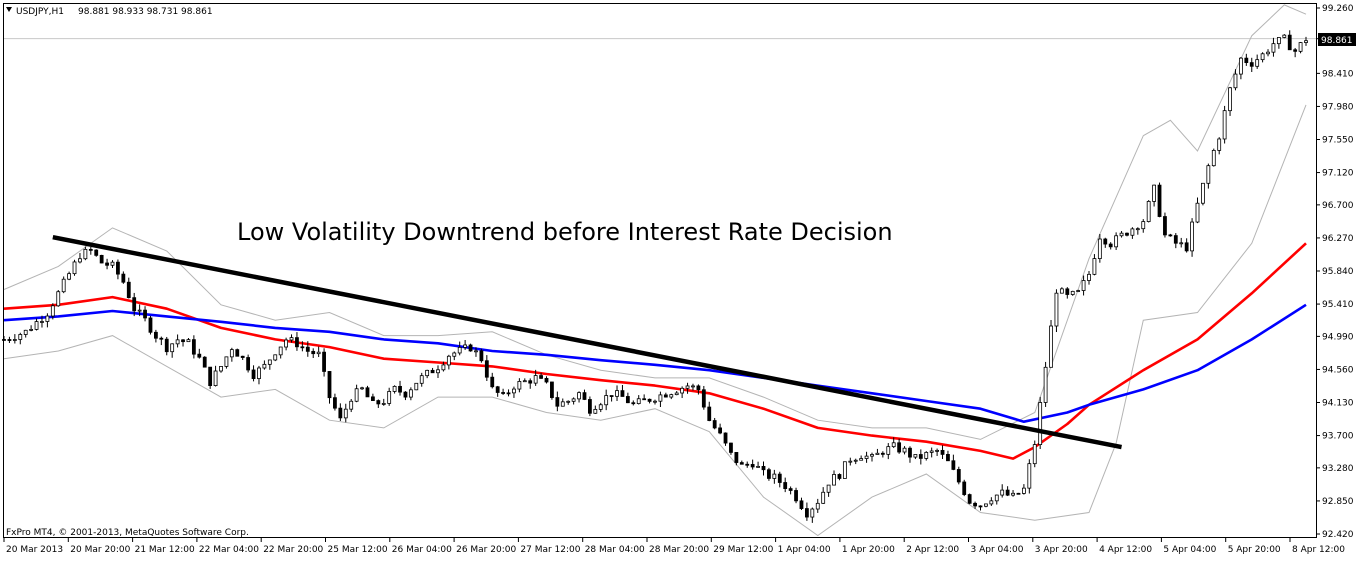  Describe the element at coordinates (1338, 502) in the screenshot. I see `price-tick-label: 92.850` at that location.